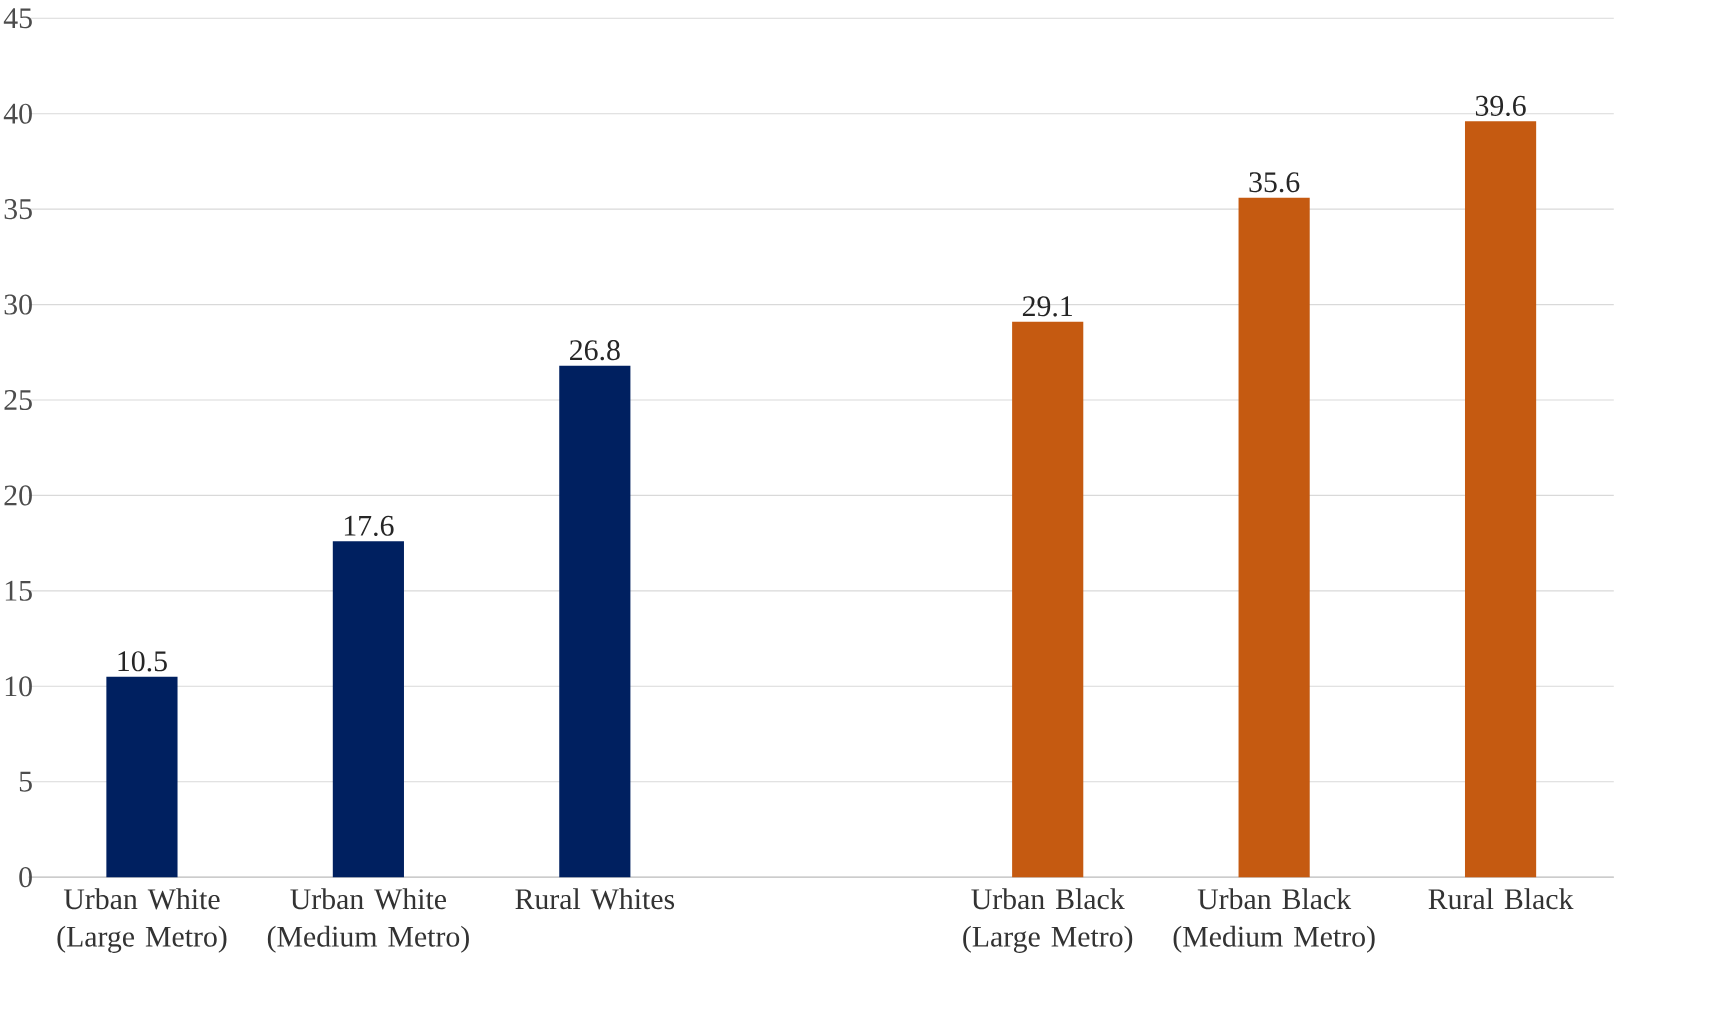 The height and width of the screenshot is (1020, 1727). What do you see at coordinates (18, 495) in the screenshot?
I see `y-tick-label: 20` at bounding box center [18, 495].